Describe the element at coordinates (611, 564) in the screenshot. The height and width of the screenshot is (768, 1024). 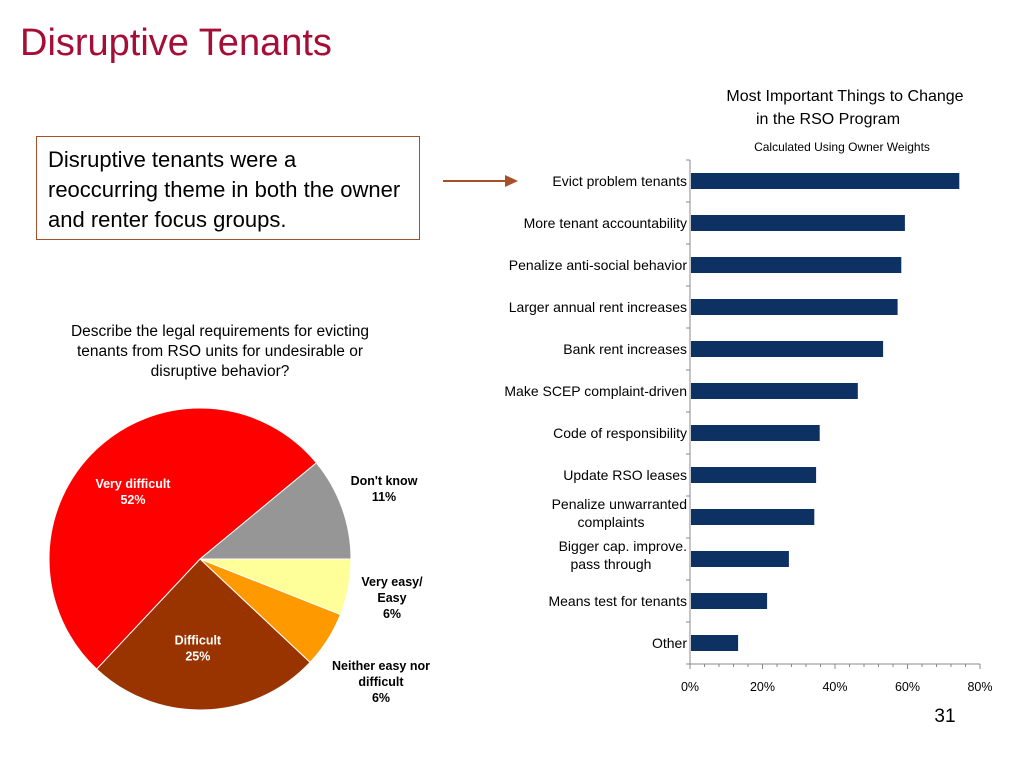
I see `svg-text: pass through` at that location.